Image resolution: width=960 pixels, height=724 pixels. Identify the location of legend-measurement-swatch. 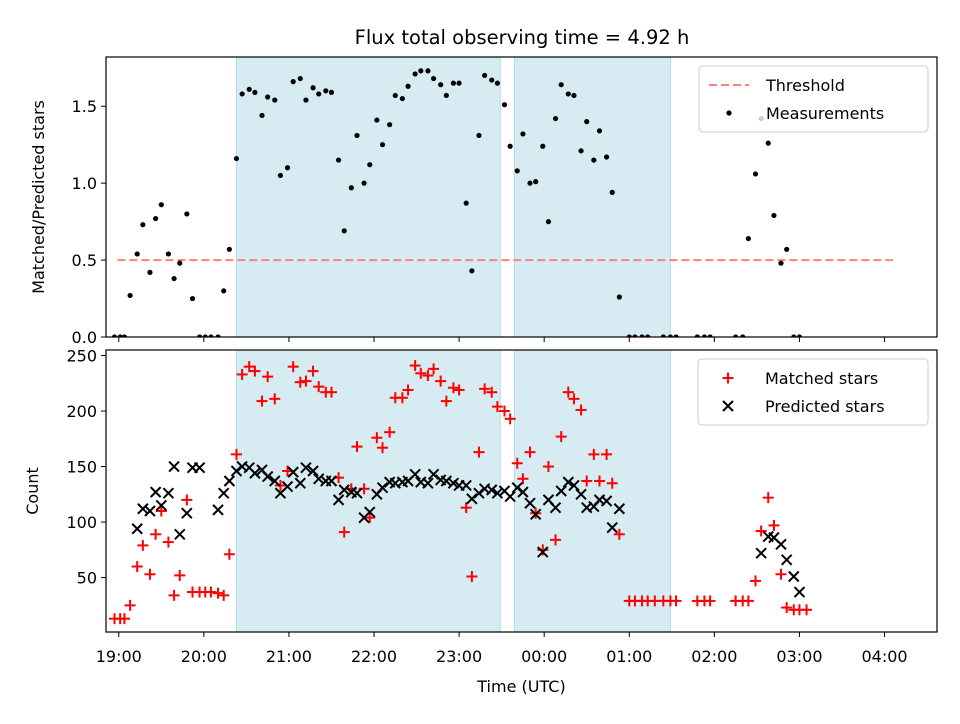
(729, 113).